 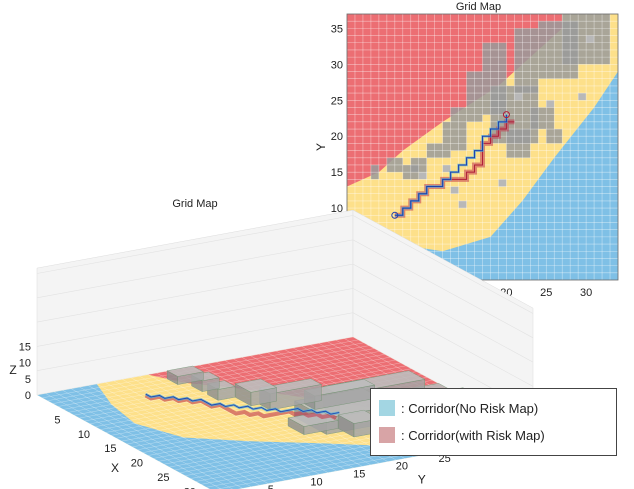 What do you see at coordinates (387, 408) in the screenshot?
I see `legend-swatch-no-risk` at bounding box center [387, 408].